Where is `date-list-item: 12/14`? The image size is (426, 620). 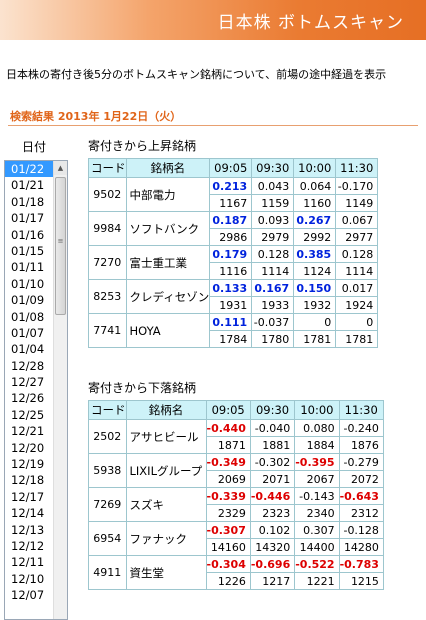 date-list-item: 12/14 is located at coordinates (28, 513).